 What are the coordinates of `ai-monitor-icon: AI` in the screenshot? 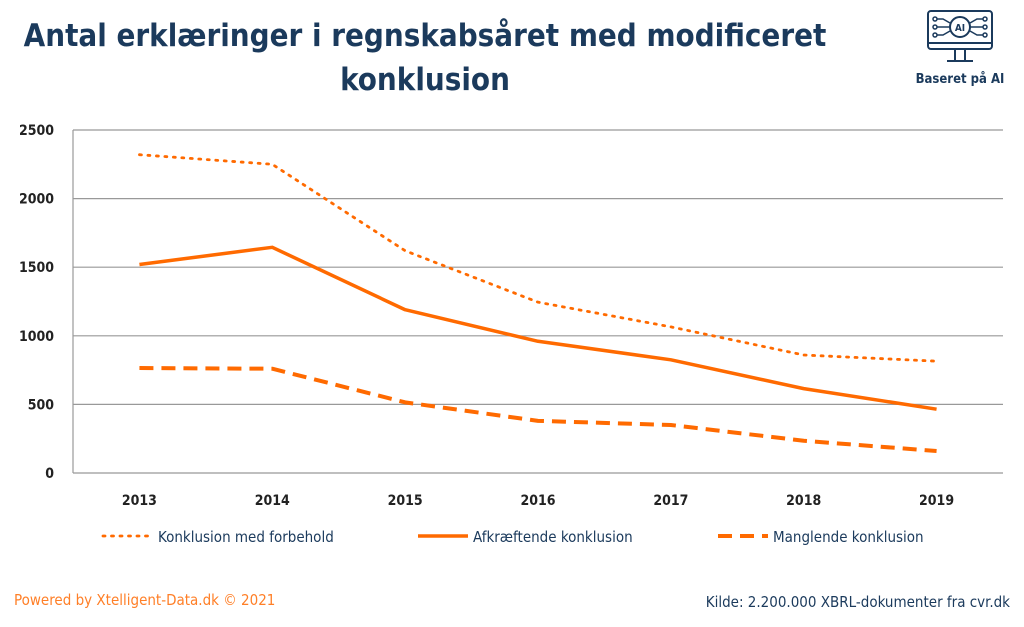 It's located at (960, 36).